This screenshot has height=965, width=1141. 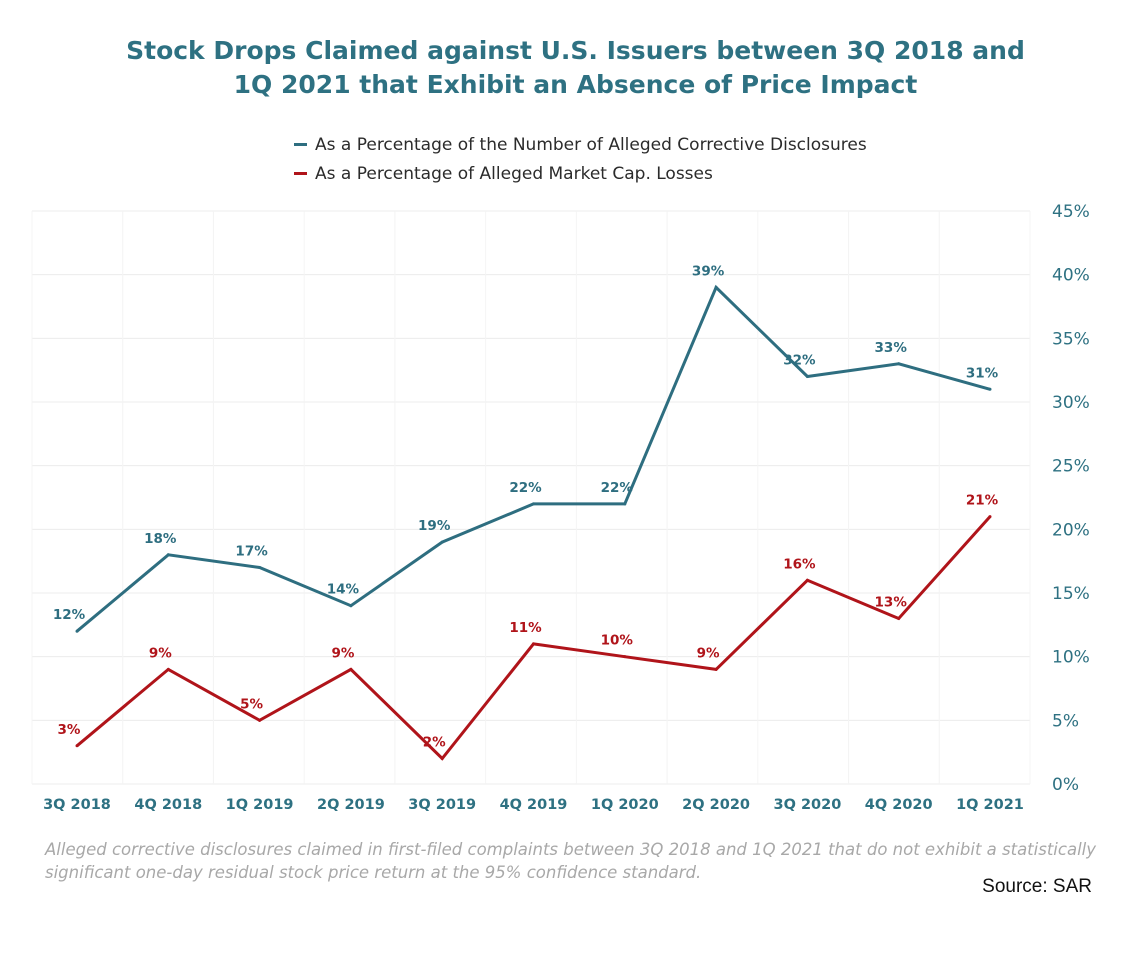 I want to click on legend-swatch-teal, so click(x=300, y=144).